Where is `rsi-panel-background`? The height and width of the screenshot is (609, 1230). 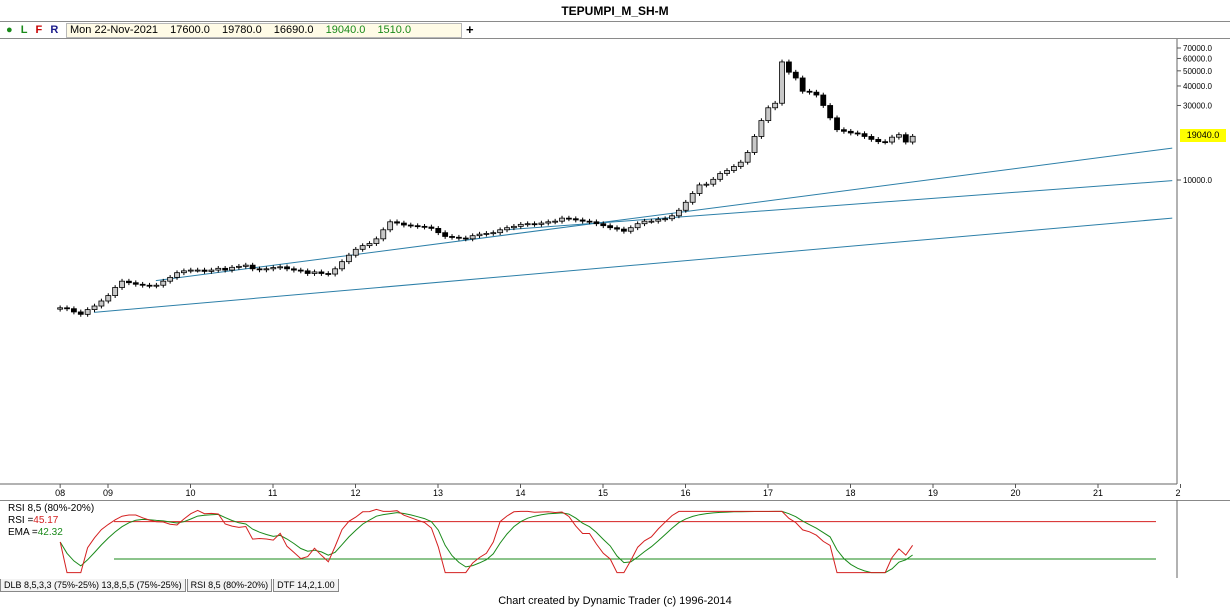 rsi-panel-background is located at coordinates (615, 539).